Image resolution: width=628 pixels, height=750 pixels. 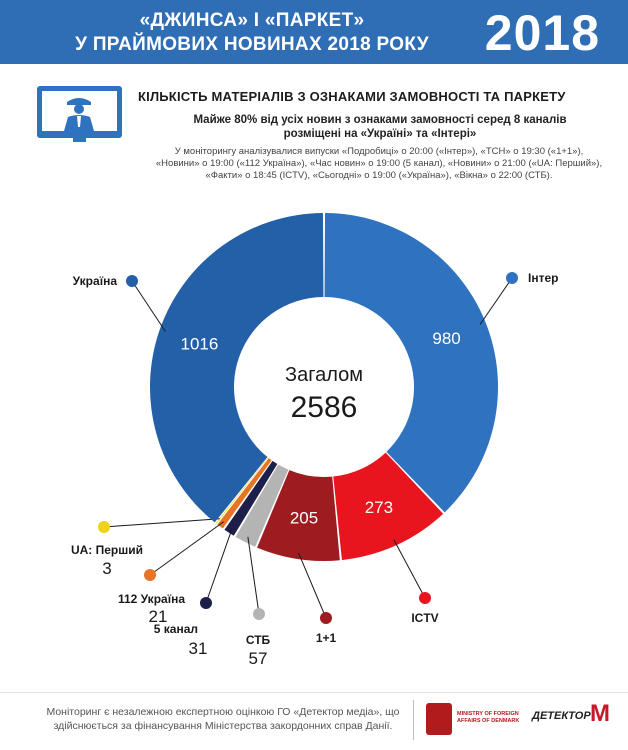 I want to click on header-year: 2018, so click(x=542, y=33).